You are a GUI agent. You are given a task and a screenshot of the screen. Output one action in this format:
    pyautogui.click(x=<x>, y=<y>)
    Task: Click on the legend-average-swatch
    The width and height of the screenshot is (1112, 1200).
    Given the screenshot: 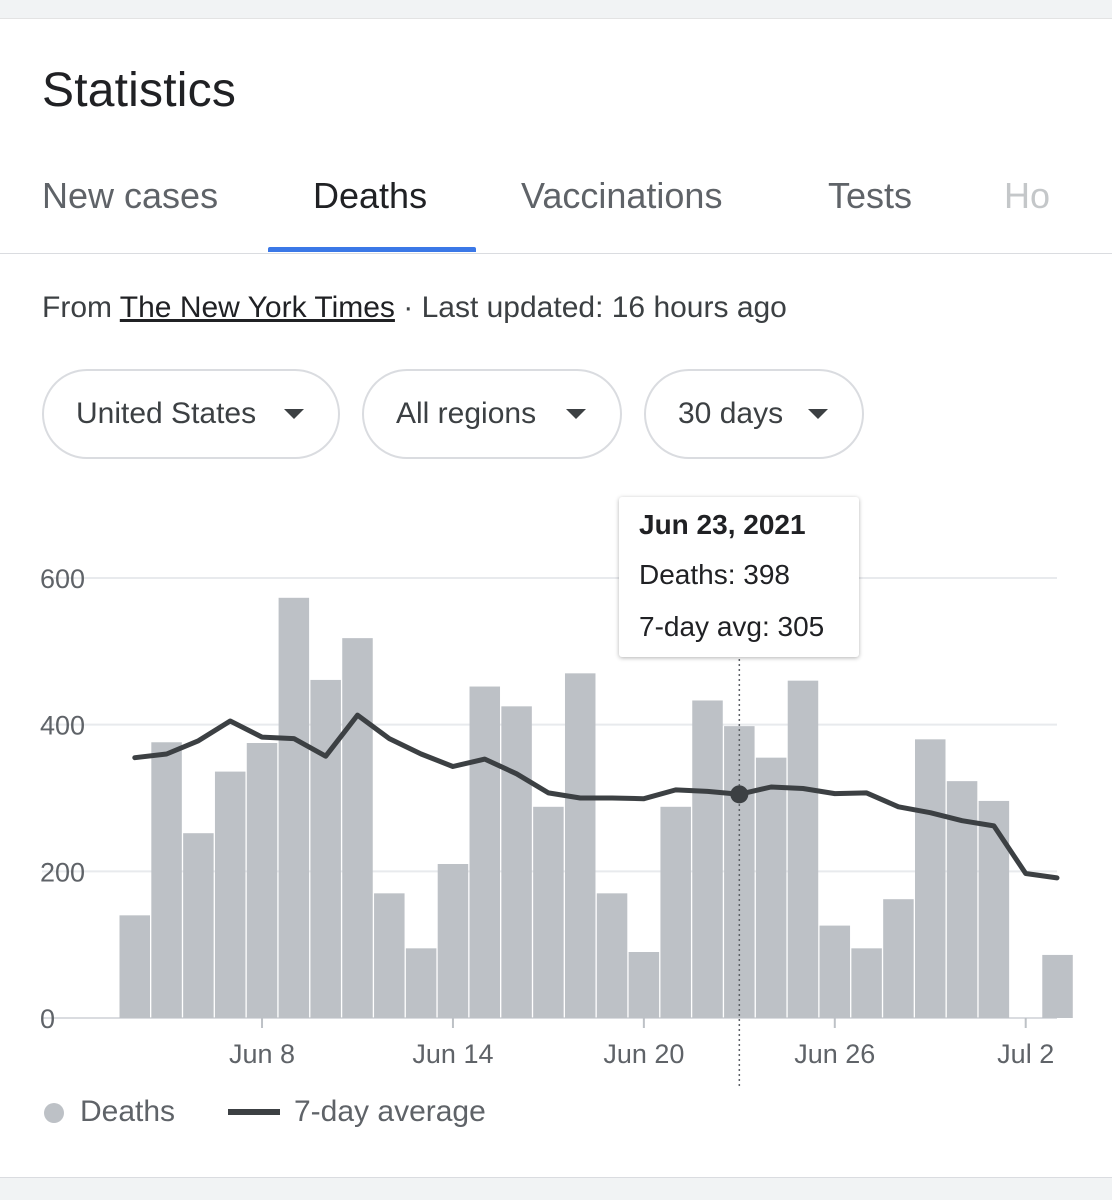 What is the action you would take?
    pyautogui.click(x=254, y=1112)
    